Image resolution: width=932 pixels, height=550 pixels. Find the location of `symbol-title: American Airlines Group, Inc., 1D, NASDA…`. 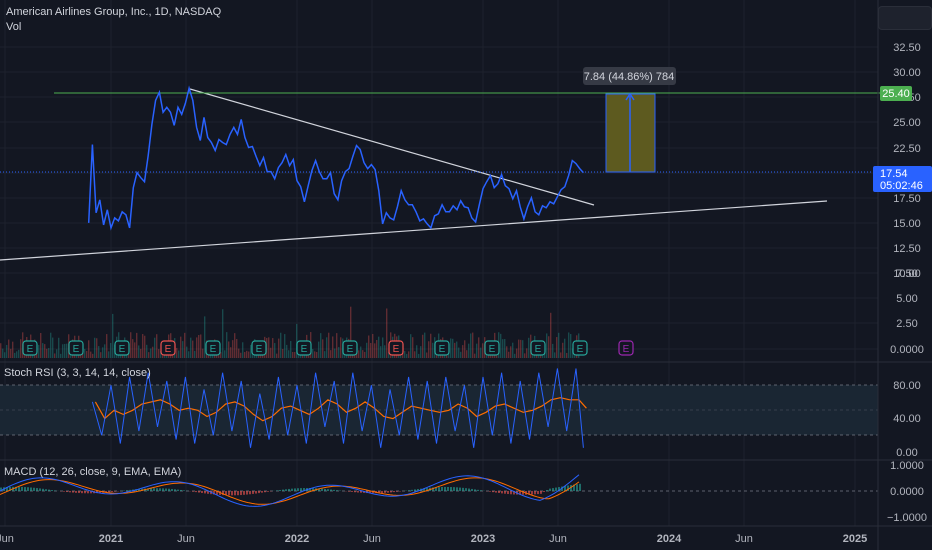

symbol-title: American Airlines Group, Inc., 1D, NASDA… is located at coordinates (114, 12).